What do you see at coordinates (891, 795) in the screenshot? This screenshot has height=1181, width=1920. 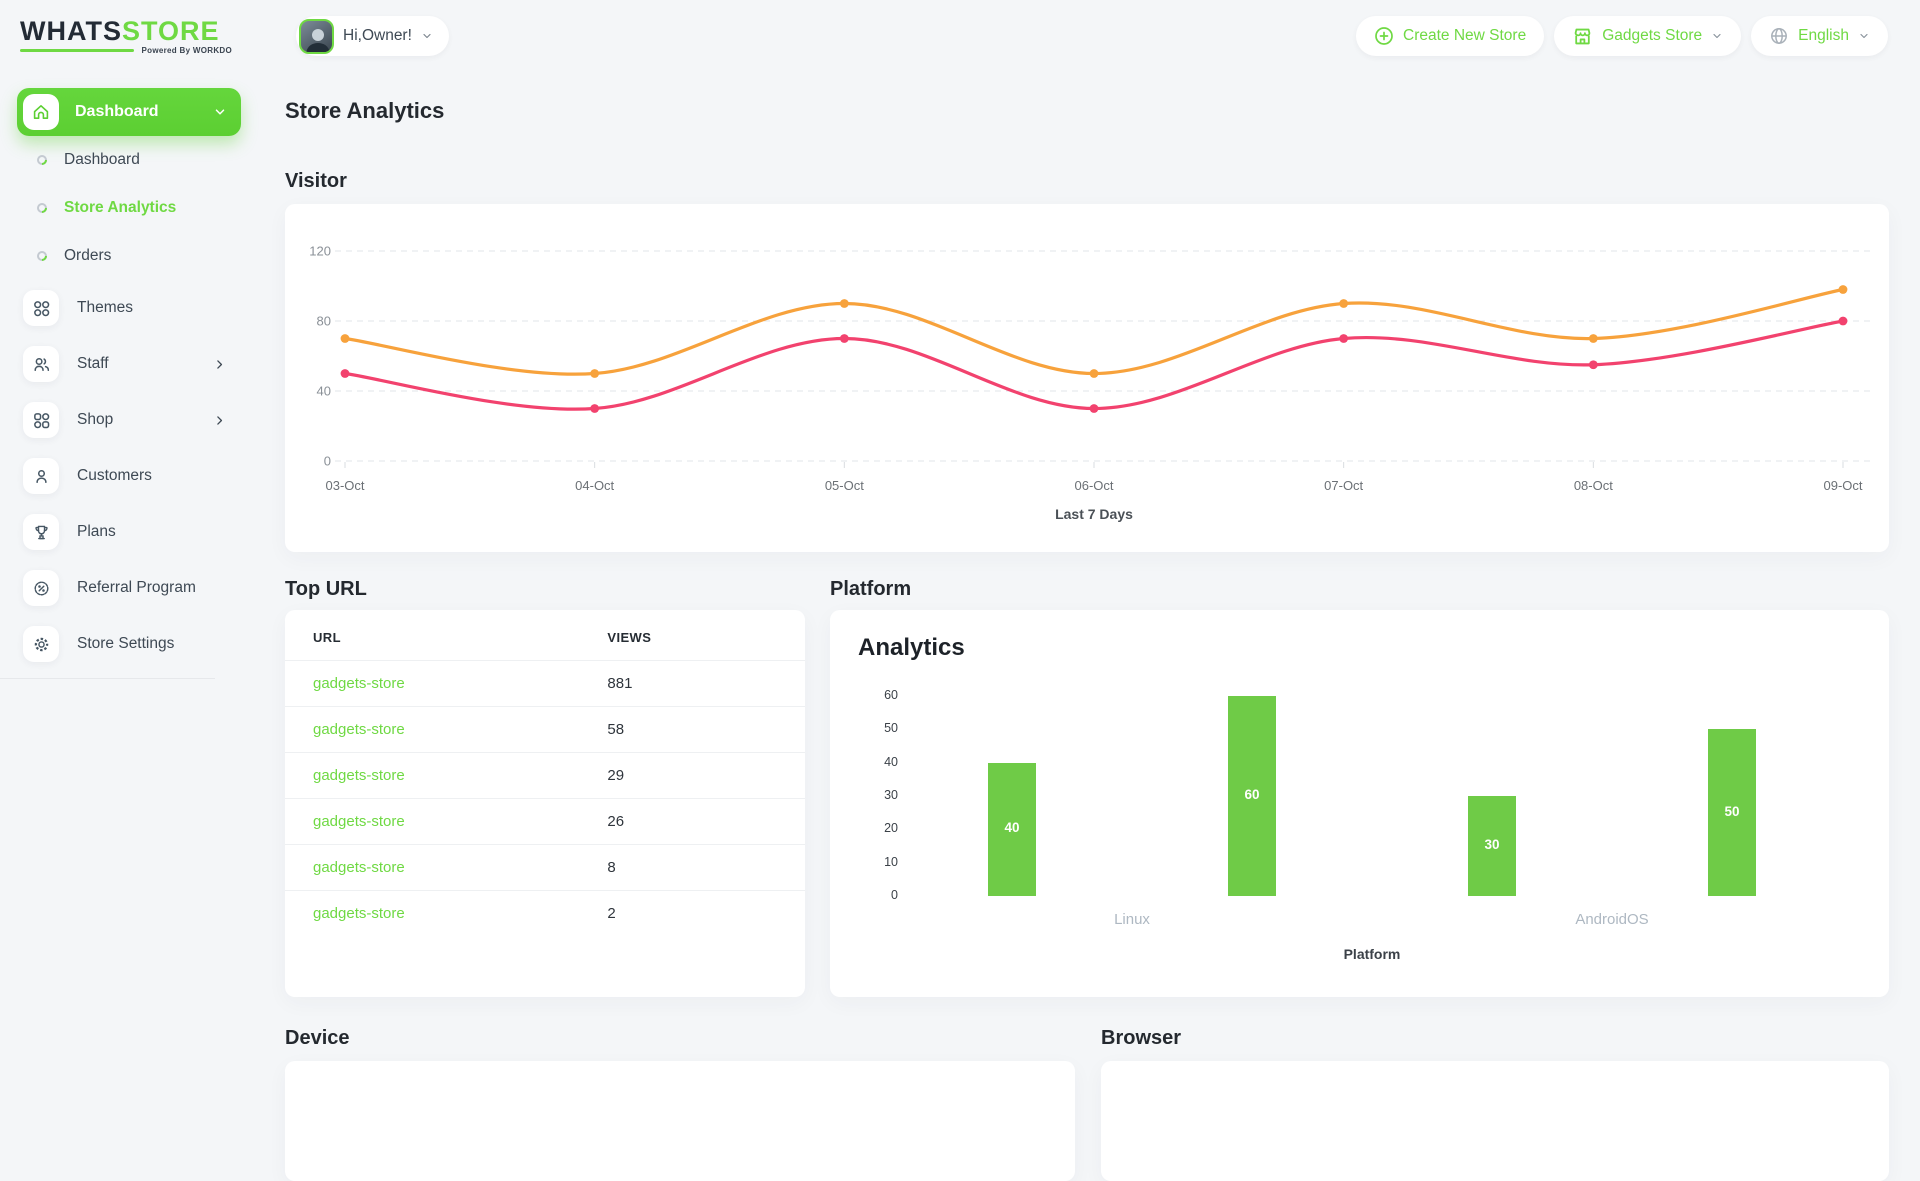 I see `y-axis-tick-label: 30` at bounding box center [891, 795].